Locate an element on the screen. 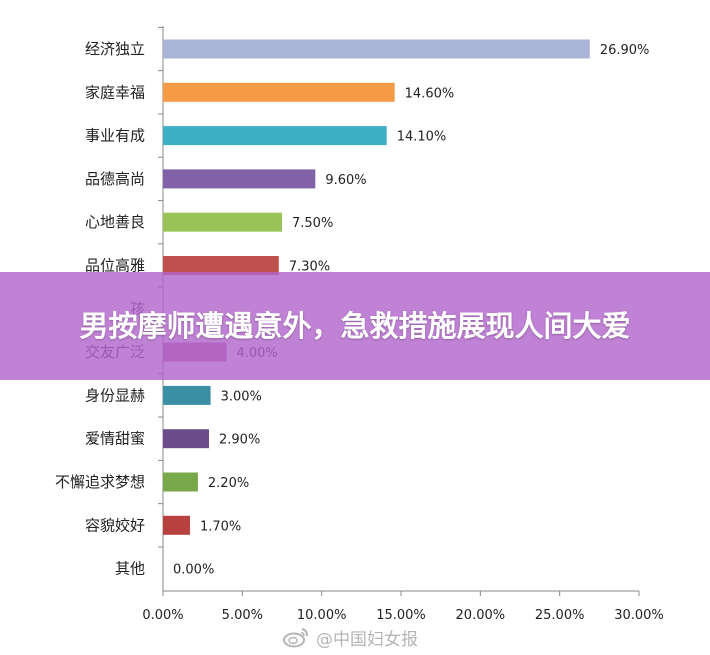 This screenshot has width=710, height=655. weibo-icon is located at coordinates (295, 638).